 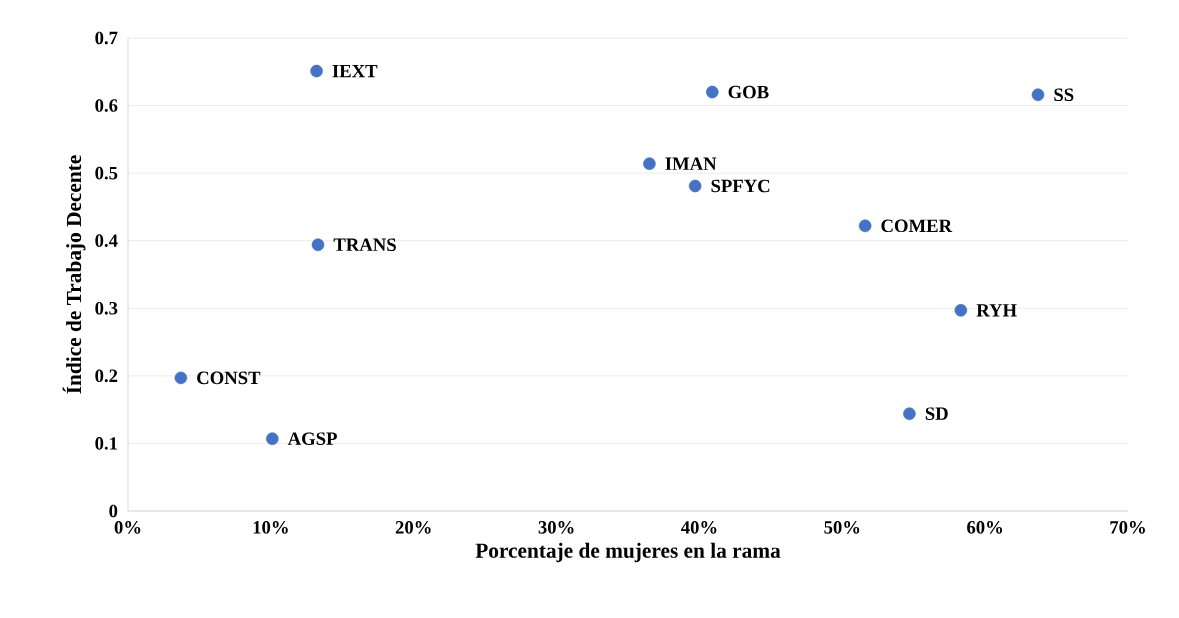 What do you see at coordinates (106, 443) in the screenshot?
I see `y-tick-label: 0.1` at bounding box center [106, 443].